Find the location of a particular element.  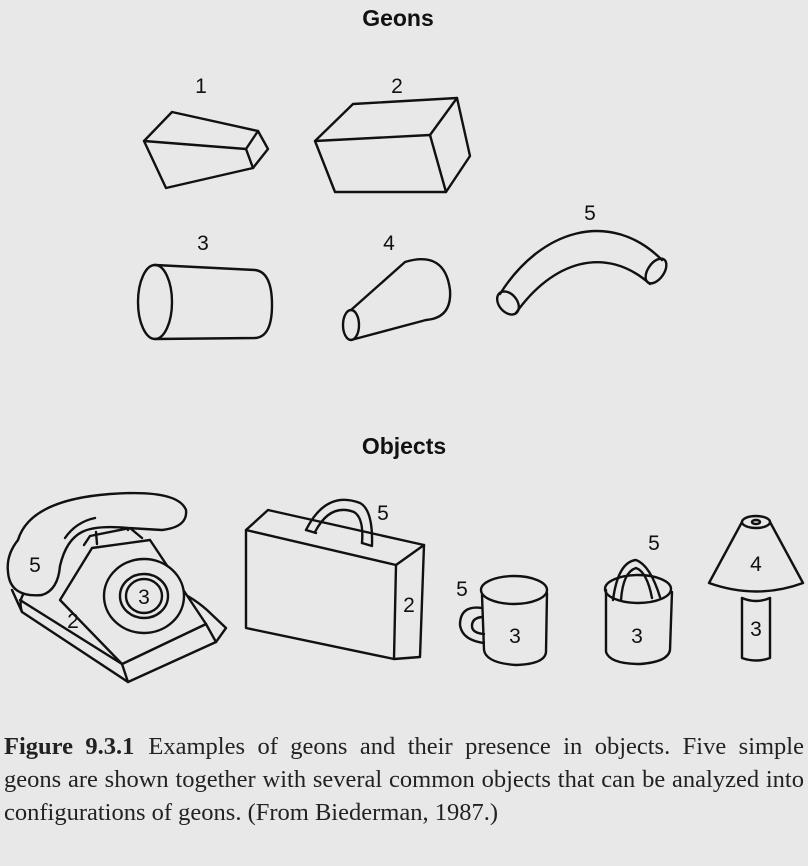

geon-2-brick: 2 is located at coordinates (392, 134).